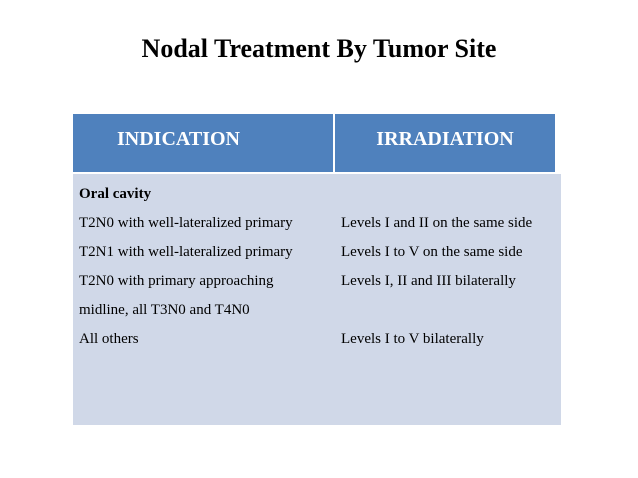 The height and width of the screenshot is (478, 638). What do you see at coordinates (164, 310) in the screenshot?
I see `indication-line: midline, all T3N0 and T4N0` at bounding box center [164, 310].